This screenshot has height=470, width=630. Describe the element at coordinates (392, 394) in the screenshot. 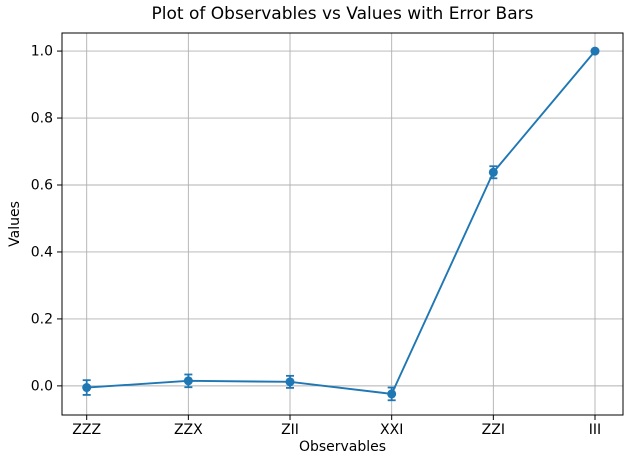

I see `data-point-XXI` at that location.